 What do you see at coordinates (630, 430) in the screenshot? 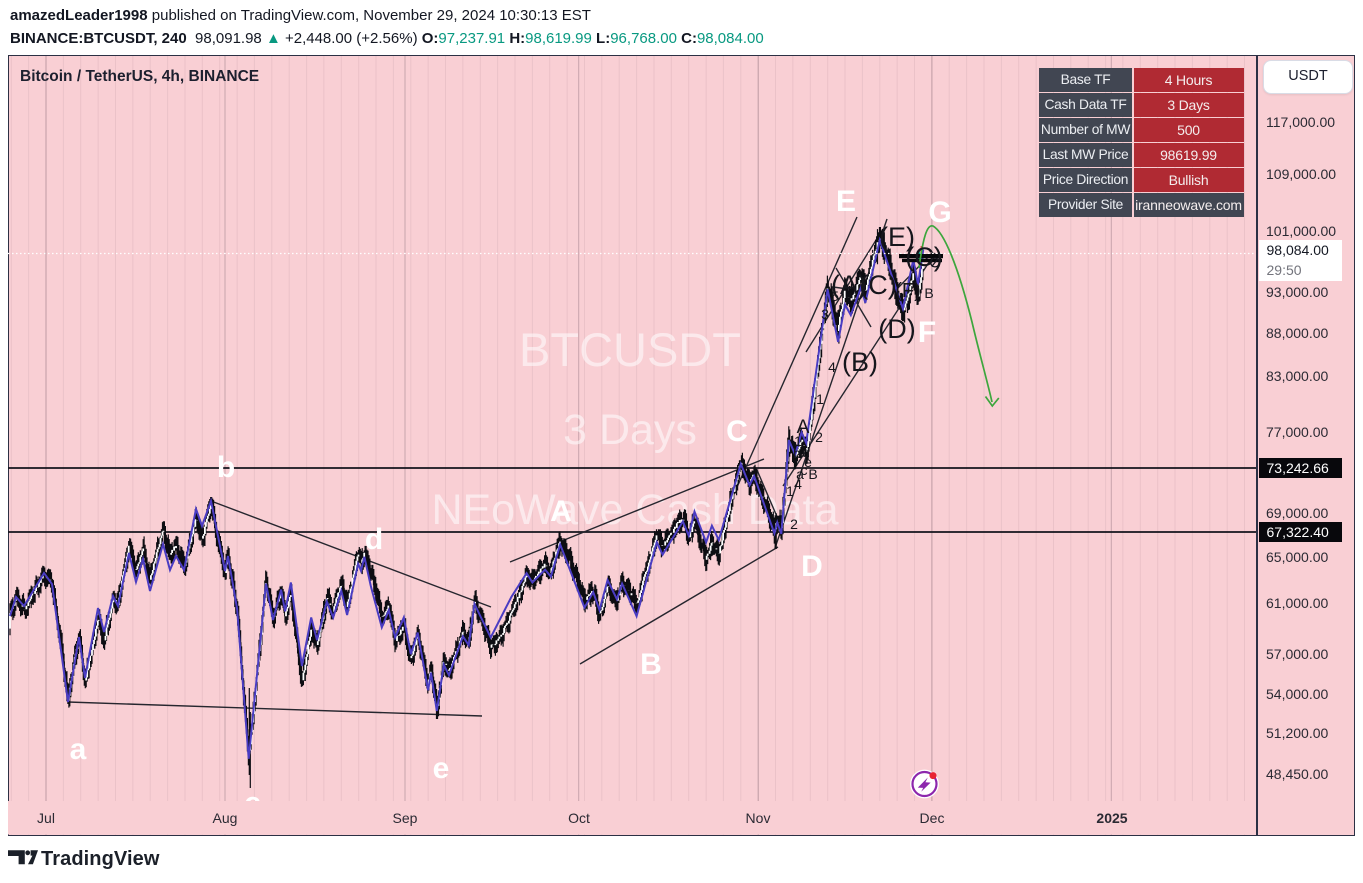
I see `svg-text: 3 Days` at bounding box center [630, 430].